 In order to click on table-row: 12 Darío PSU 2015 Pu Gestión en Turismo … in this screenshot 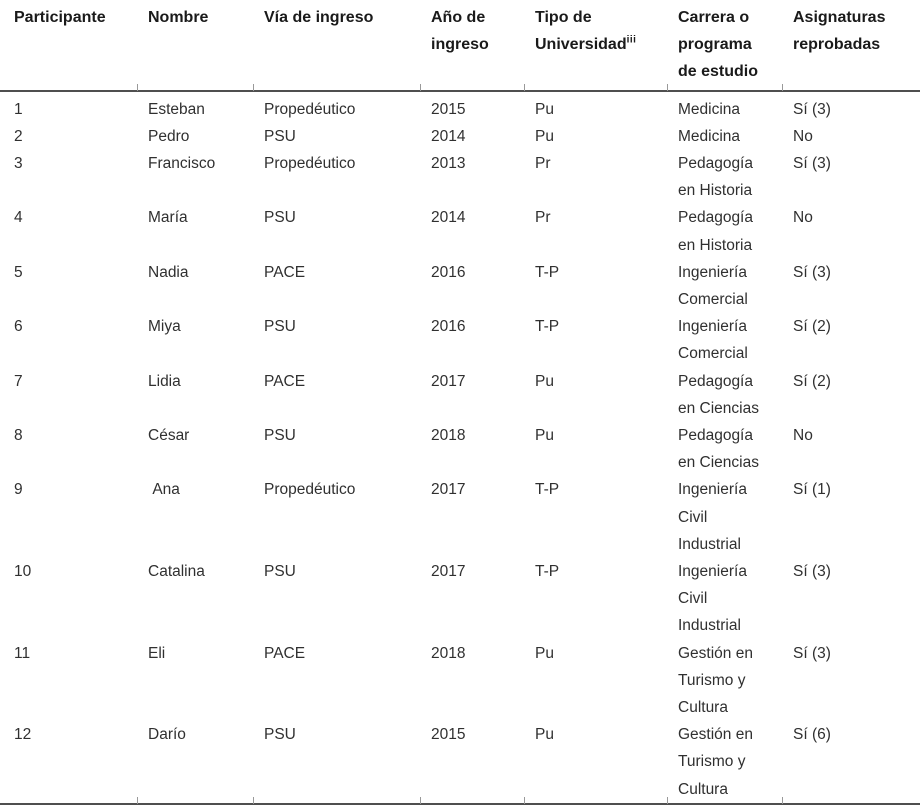, I will do `click(460, 762)`.